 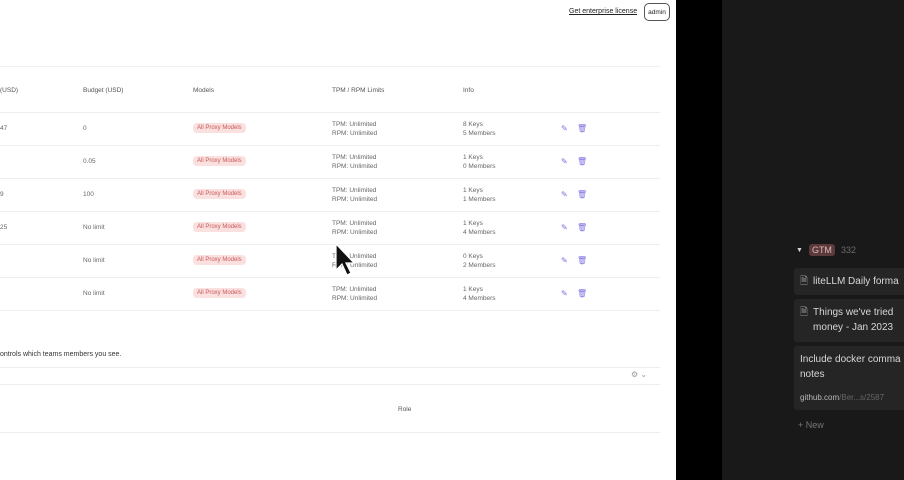 I want to click on link-path: /Ber...s/2587, so click(x=862, y=397).